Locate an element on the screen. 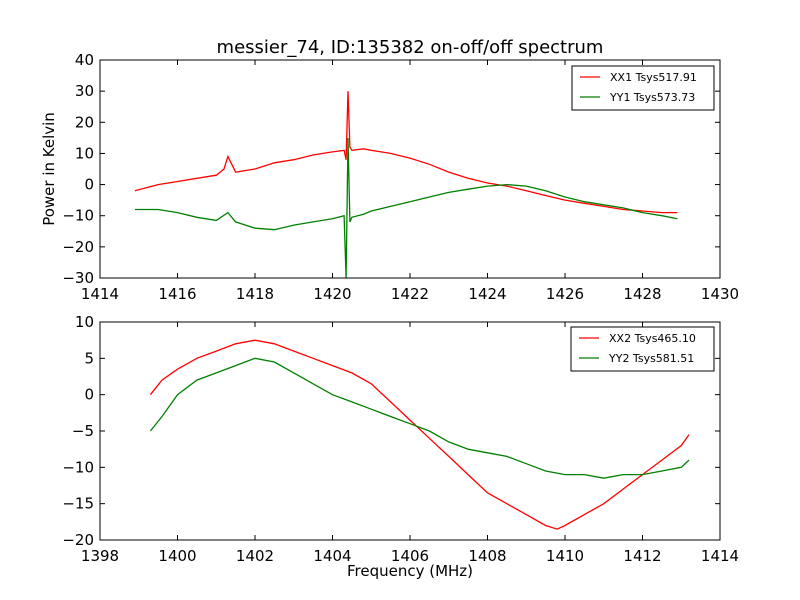  x-tick-label: 1422 is located at coordinates (410, 294).